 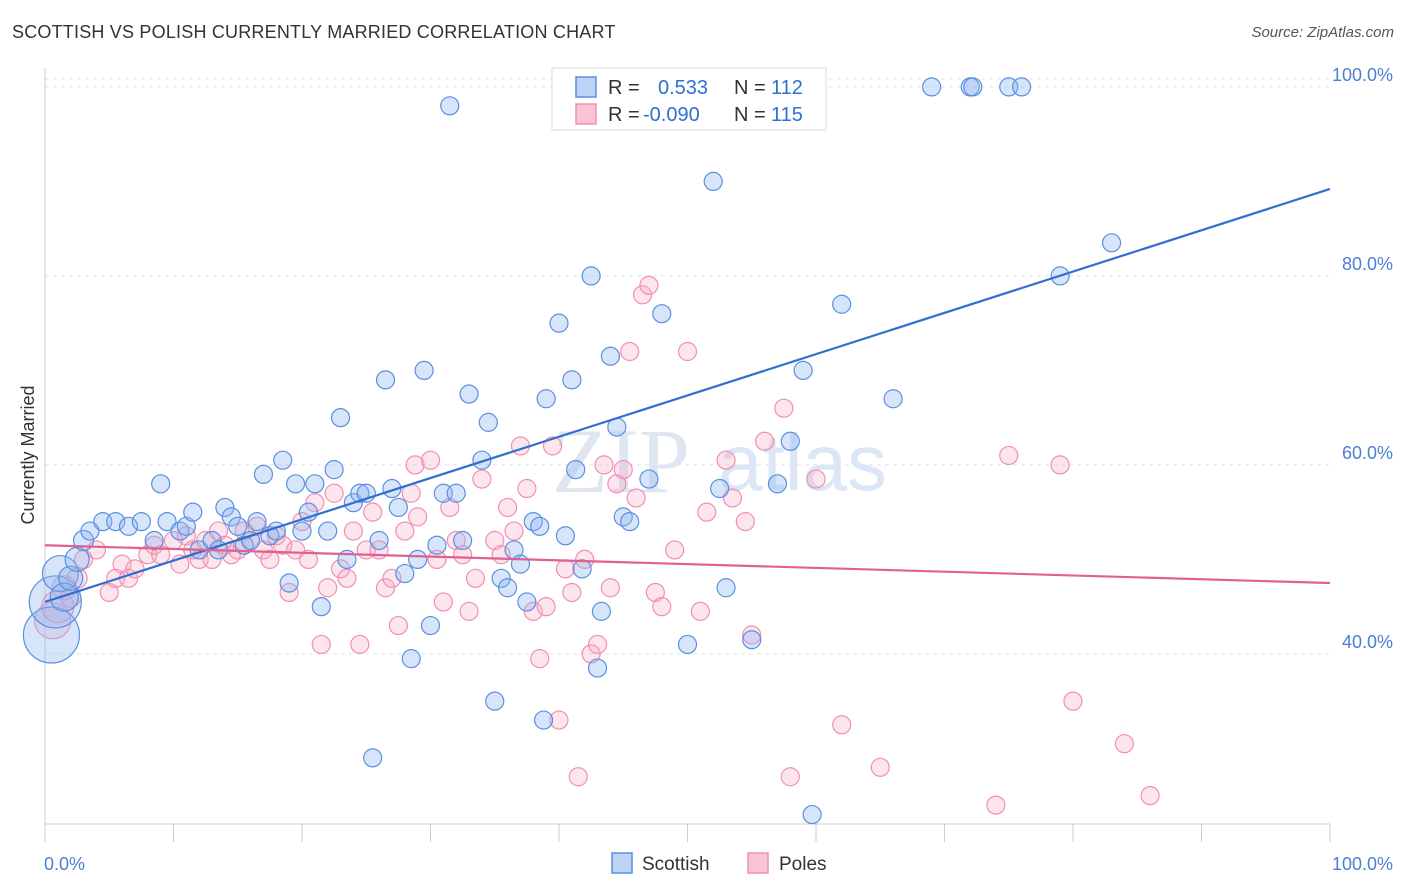 I want to click on x-tick-label-min: 0.0%, so click(x=64, y=864).